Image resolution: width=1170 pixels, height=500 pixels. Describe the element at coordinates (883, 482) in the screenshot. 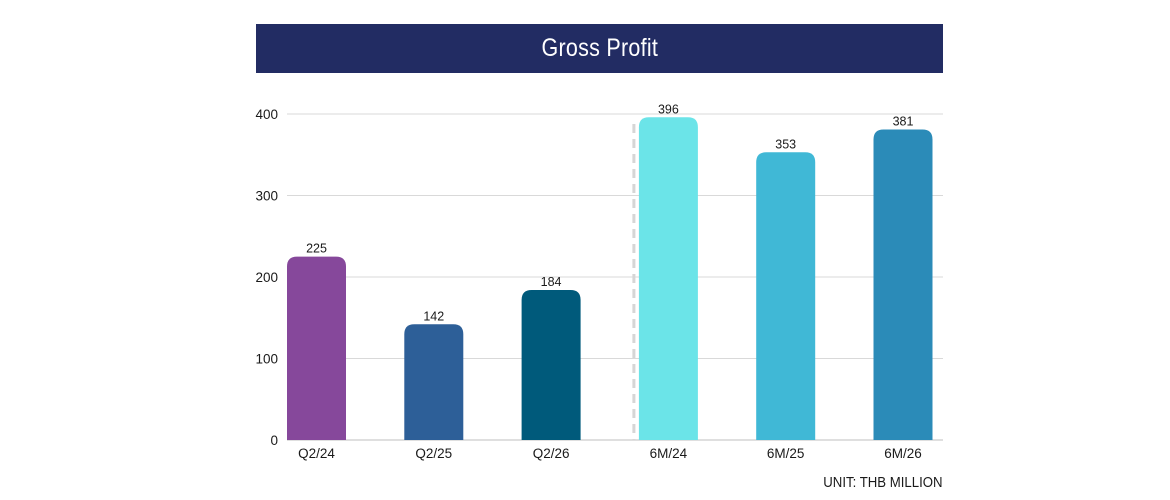

I see `unit-label: UNIT: THB MILLION` at that location.